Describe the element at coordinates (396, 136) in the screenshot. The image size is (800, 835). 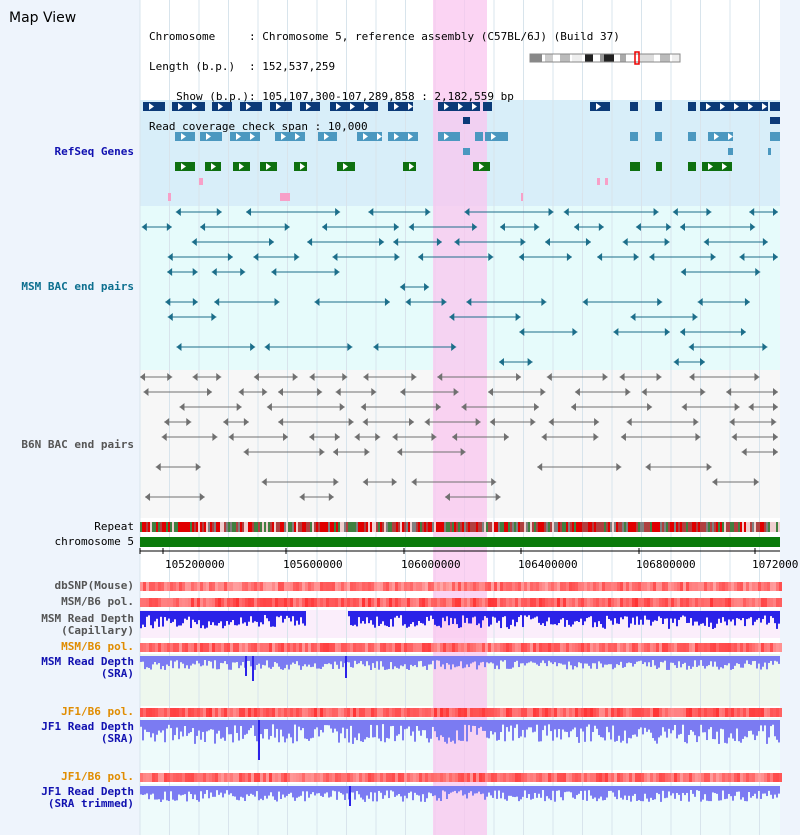
I see `gene-arrow` at that location.